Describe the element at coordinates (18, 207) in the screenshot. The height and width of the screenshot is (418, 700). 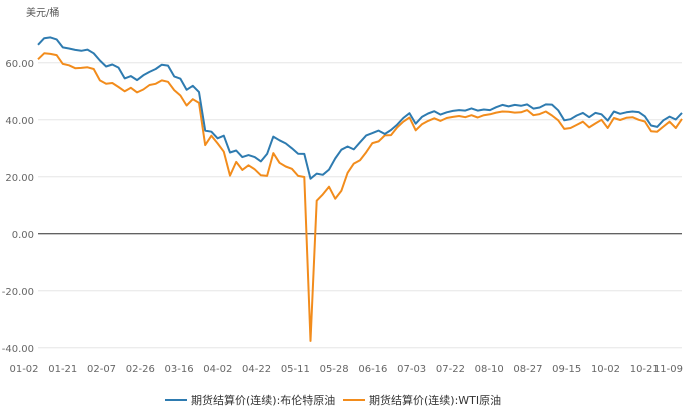
I see `y-tick-labels: -40.00 -20.00 0.00 20.00 40.00 60.00` at that location.